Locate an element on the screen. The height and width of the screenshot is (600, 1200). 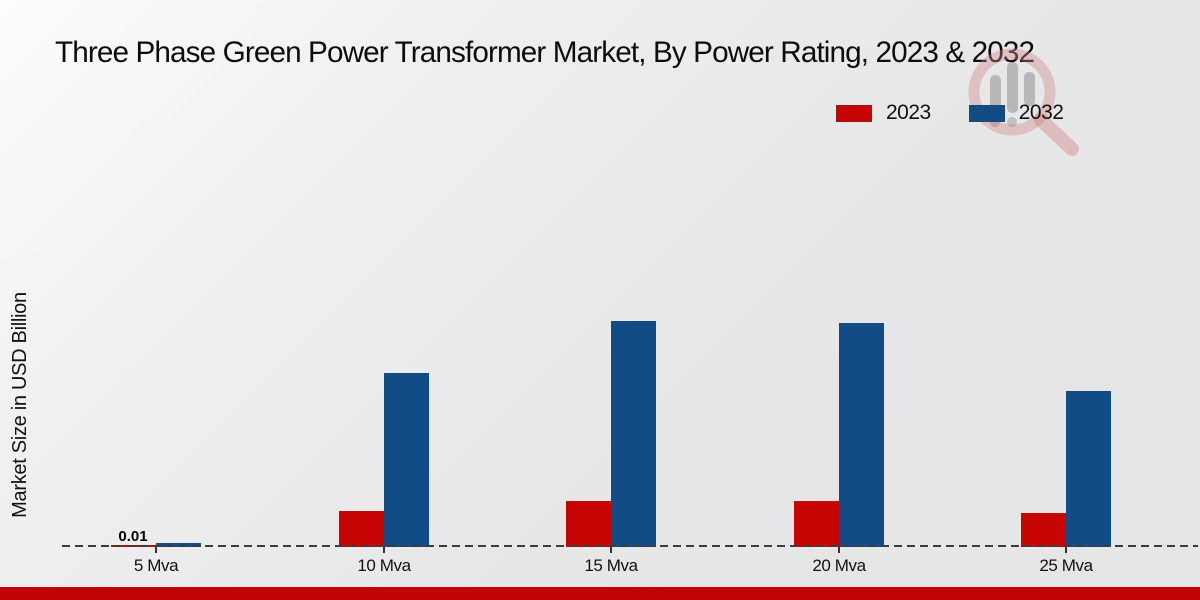
footer-red-band is located at coordinates (600, 593).